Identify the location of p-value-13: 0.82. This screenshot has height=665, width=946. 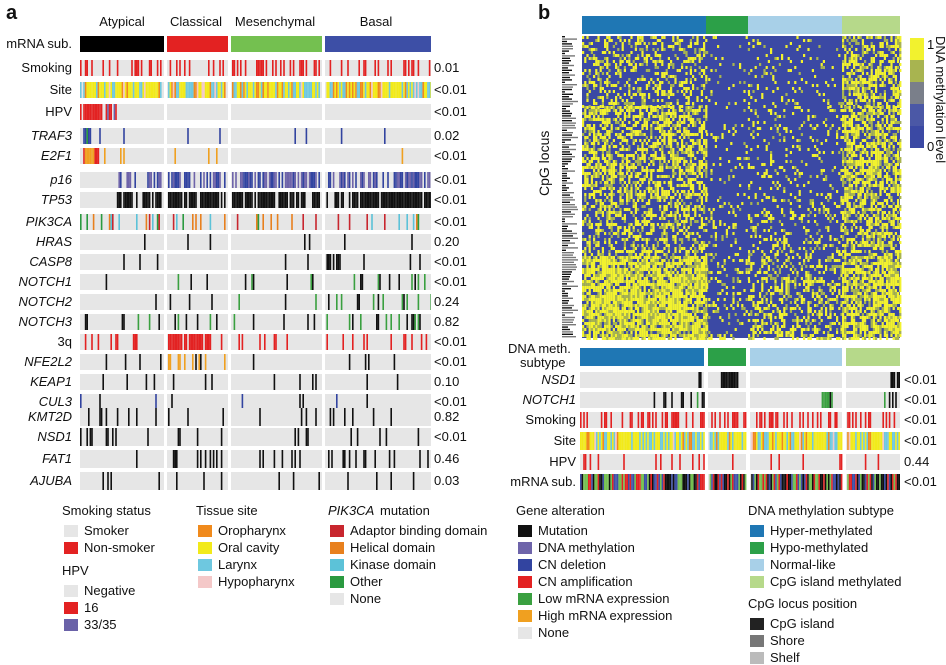
(447, 321).